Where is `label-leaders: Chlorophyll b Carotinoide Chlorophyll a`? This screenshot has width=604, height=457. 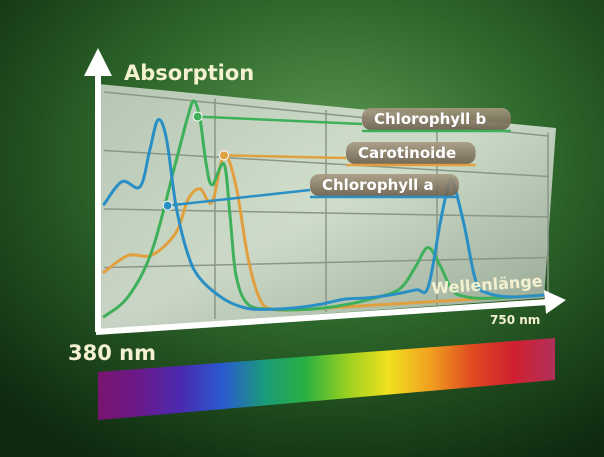
label-leaders: Chlorophyll b Carotinoide Chlorophyll a is located at coordinates (336, 159).